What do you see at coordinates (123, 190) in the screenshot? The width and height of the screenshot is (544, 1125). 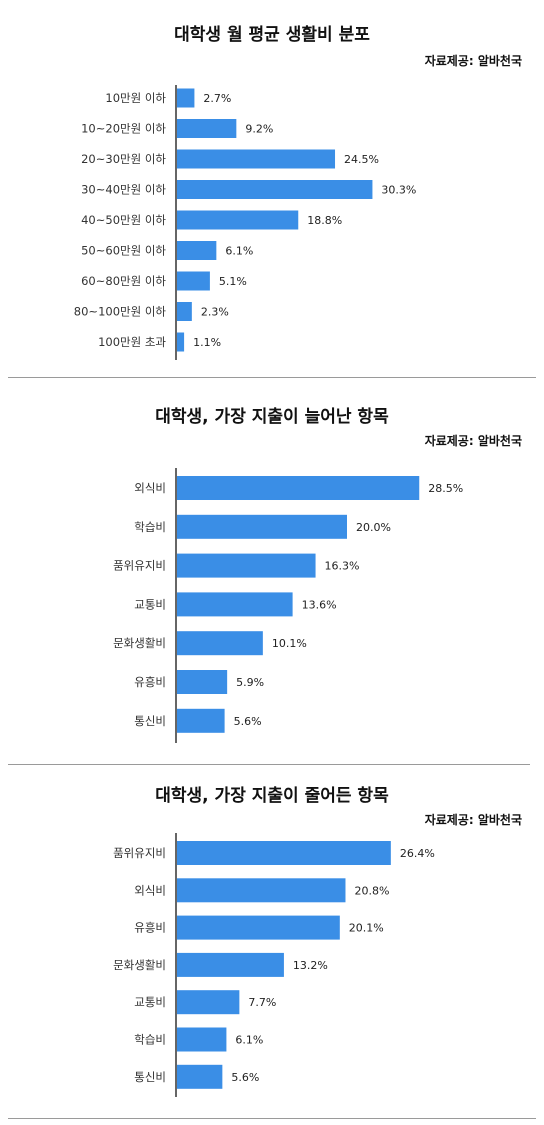 I see `category-label: 30~40만원 이하` at bounding box center [123, 190].